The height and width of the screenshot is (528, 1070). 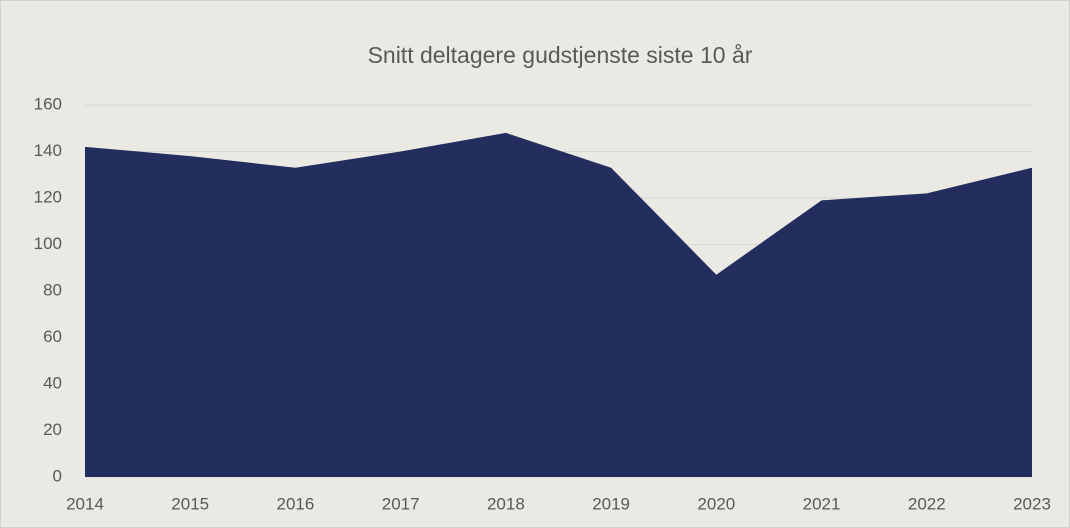 What do you see at coordinates (52, 336) in the screenshot?
I see `y-tick-label: 60` at bounding box center [52, 336].